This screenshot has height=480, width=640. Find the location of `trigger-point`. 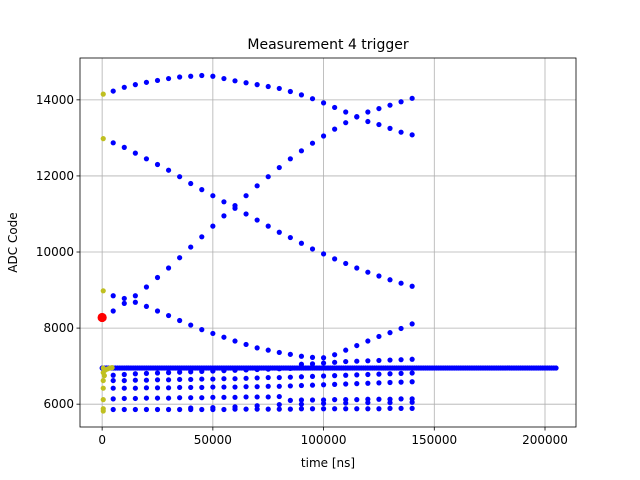

trigger-point is located at coordinates (102, 317).